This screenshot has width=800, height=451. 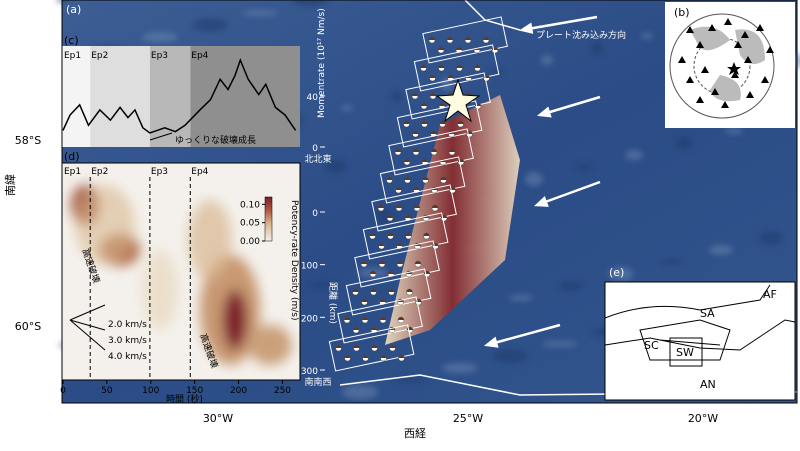 What do you see at coordinates (28, 326) in the screenshot?
I see `lat-tick-label: 60°S` at bounding box center [28, 326].